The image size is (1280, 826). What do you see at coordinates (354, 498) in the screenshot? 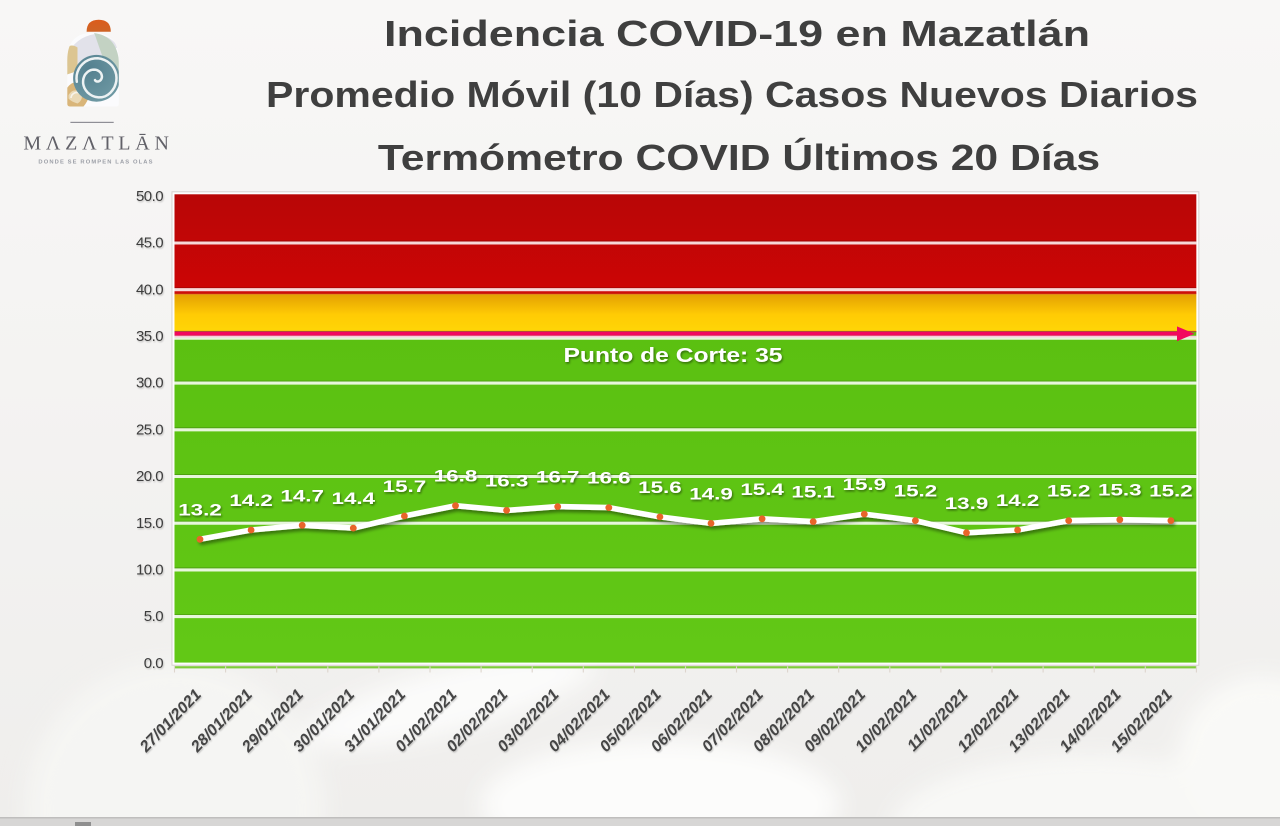
I see `svg-text: 14.4` at bounding box center [354, 498].